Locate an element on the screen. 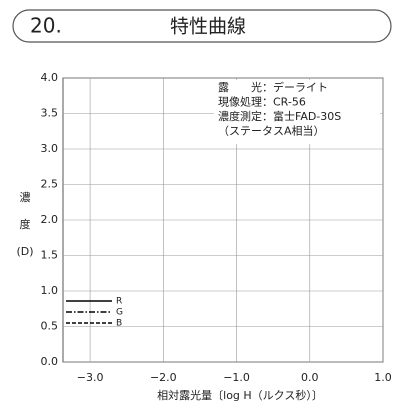  annotation-line: （ステータスA相当） is located at coordinates (271, 131).